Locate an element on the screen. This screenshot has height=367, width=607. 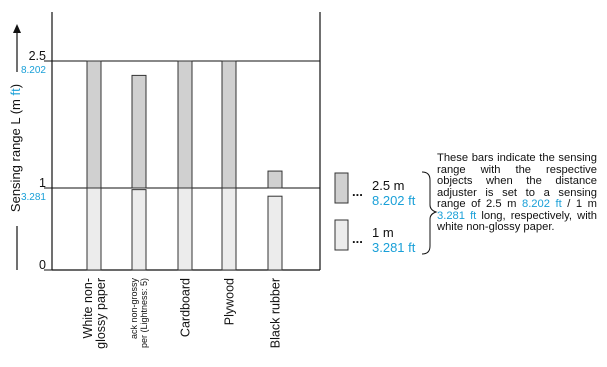
y-axis-title: Sensing range L (m ft) is located at coordinates (15, 148).